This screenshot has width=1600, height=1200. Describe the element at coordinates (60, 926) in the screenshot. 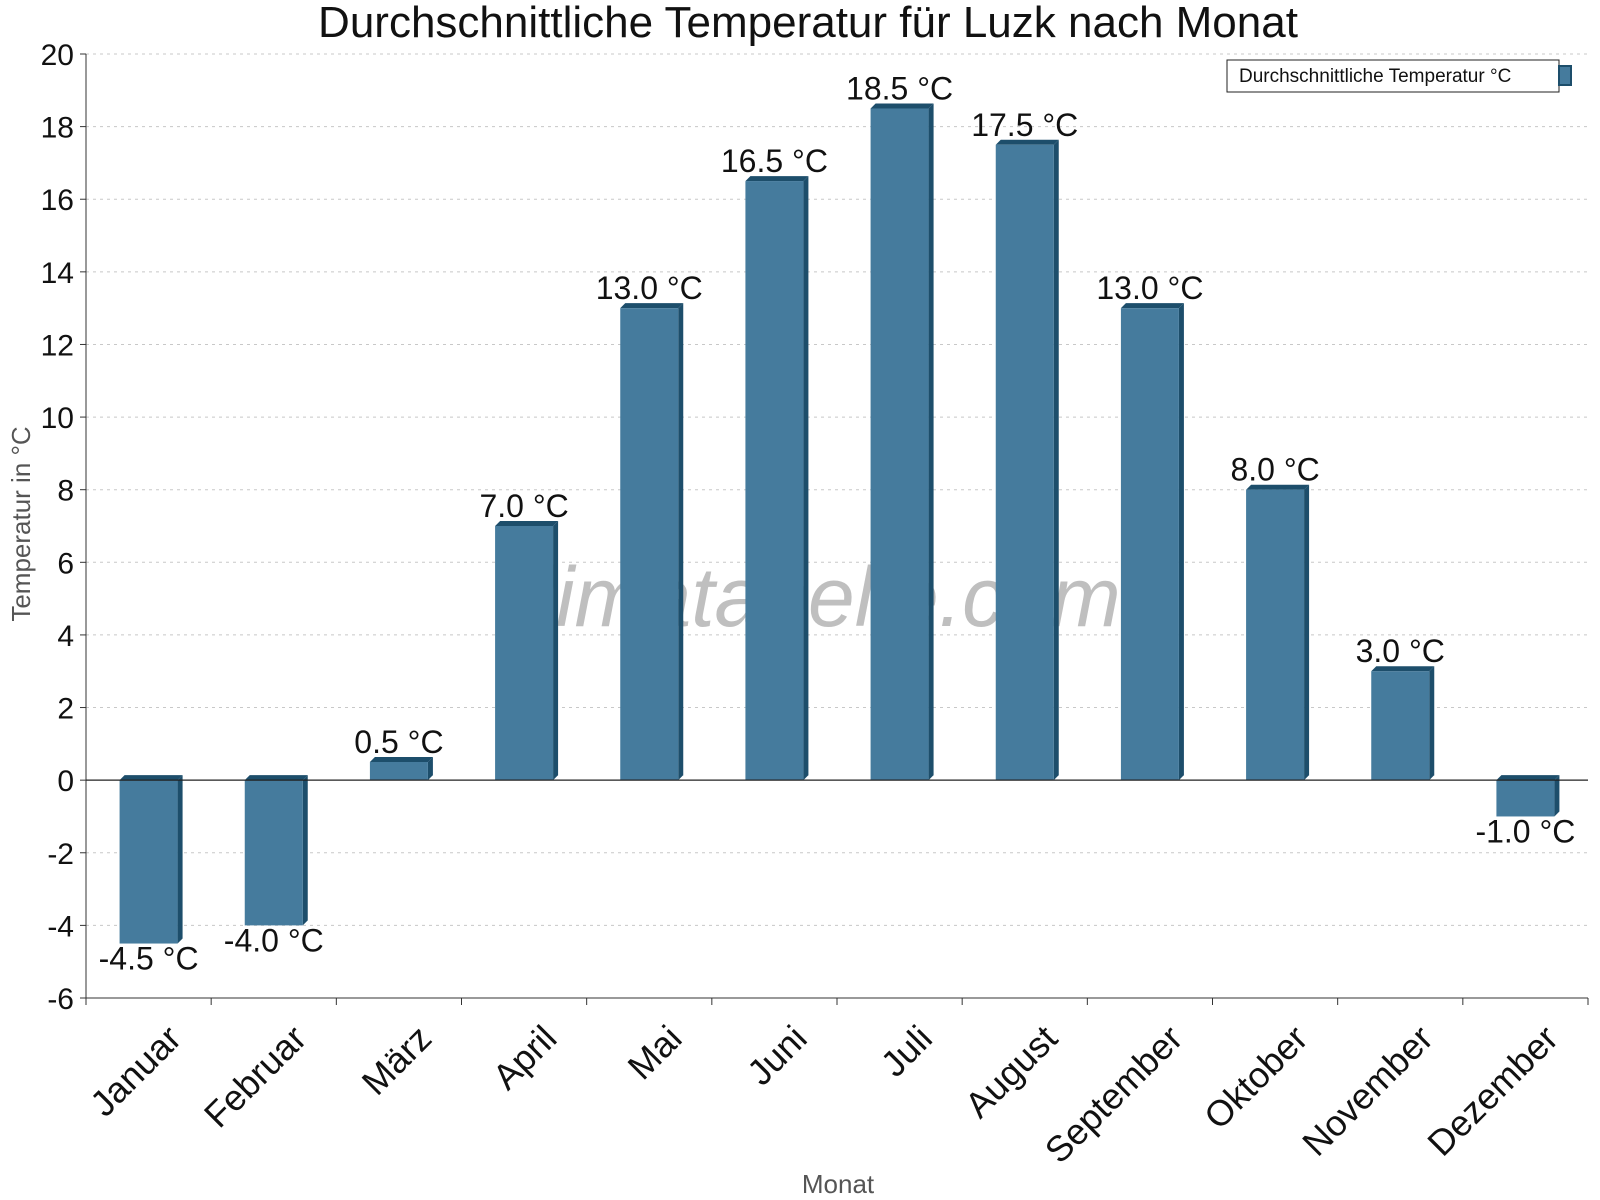

I see `y-tick-label: -4` at that location.